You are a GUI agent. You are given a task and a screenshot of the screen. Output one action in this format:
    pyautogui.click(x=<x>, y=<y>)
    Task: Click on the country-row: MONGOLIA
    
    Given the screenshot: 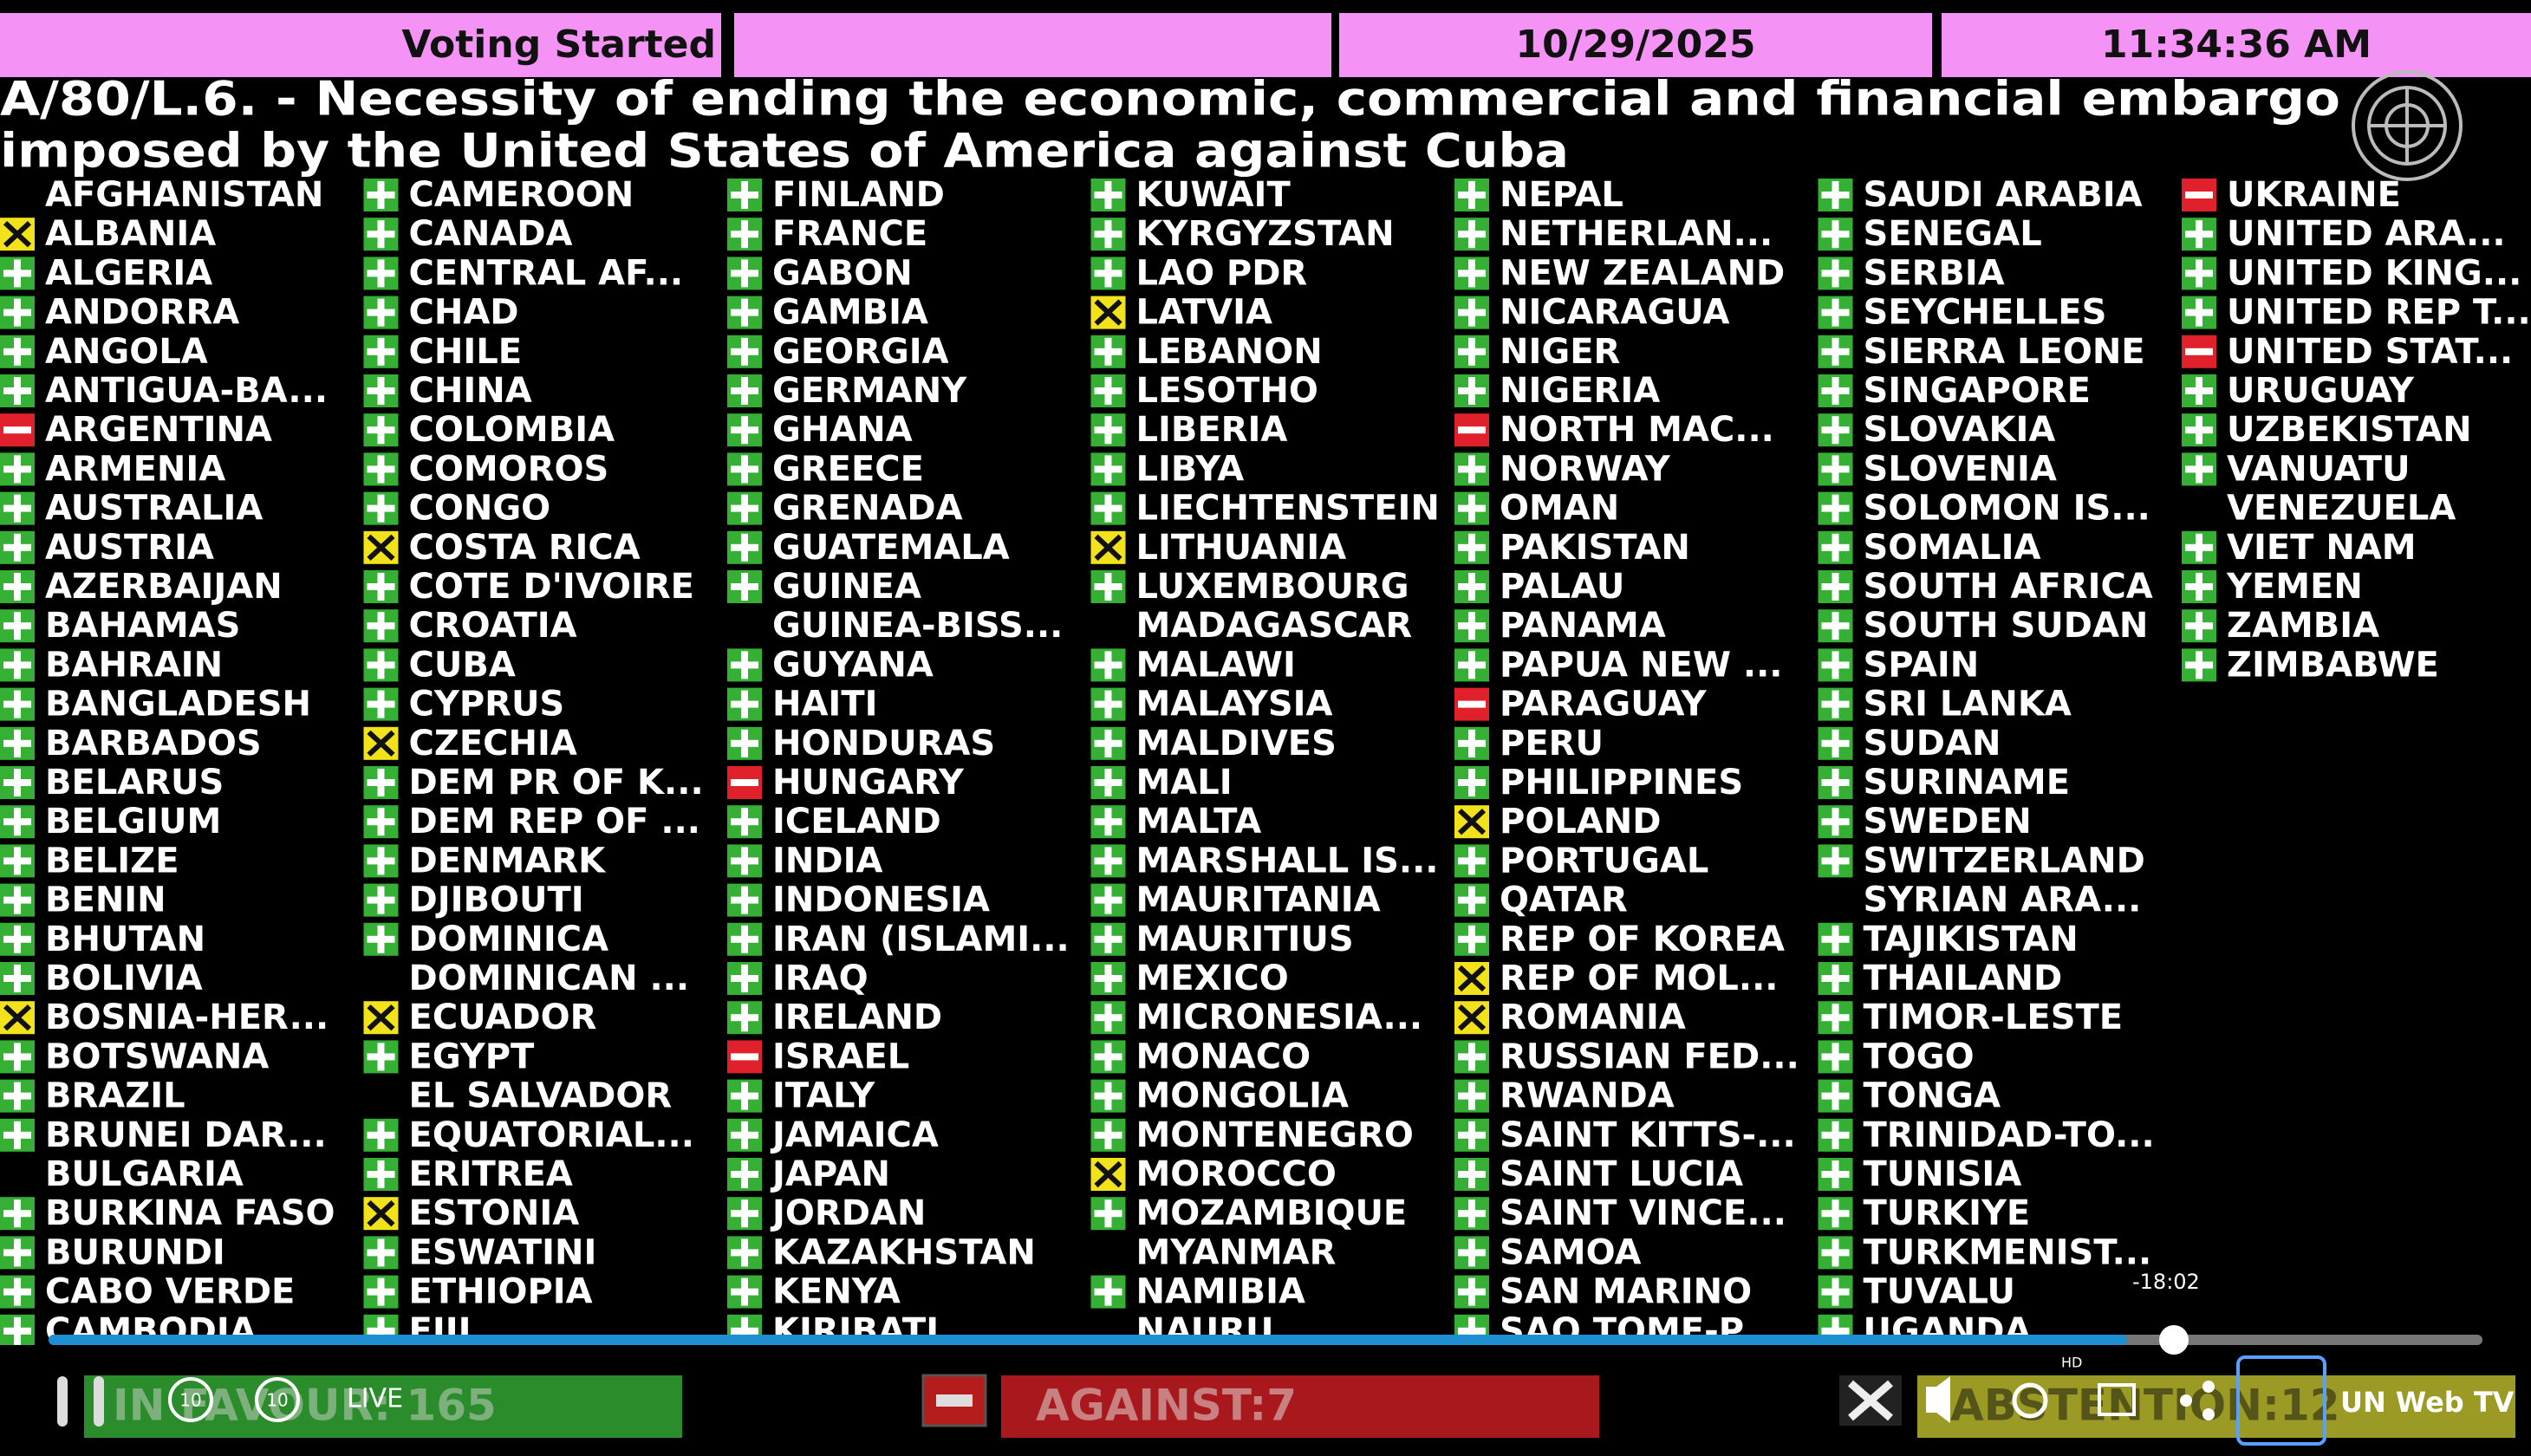 What is the action you would take?
    pyautogui.click(x=1219, y=1096)
    